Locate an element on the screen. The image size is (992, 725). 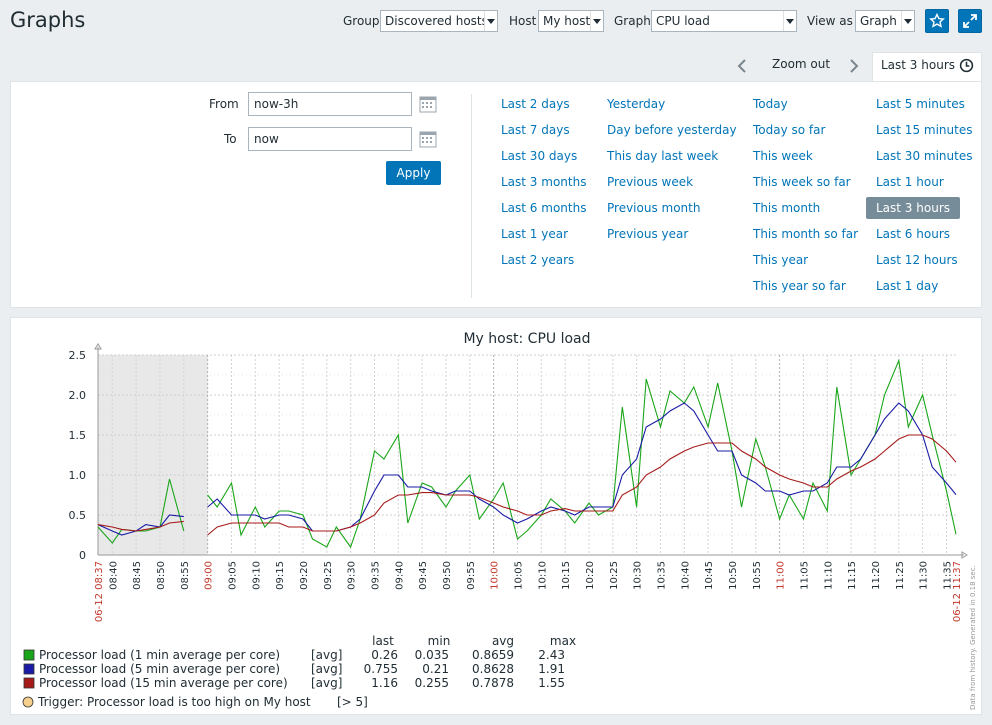
group-label: Group is located at coordinates (361, 21).